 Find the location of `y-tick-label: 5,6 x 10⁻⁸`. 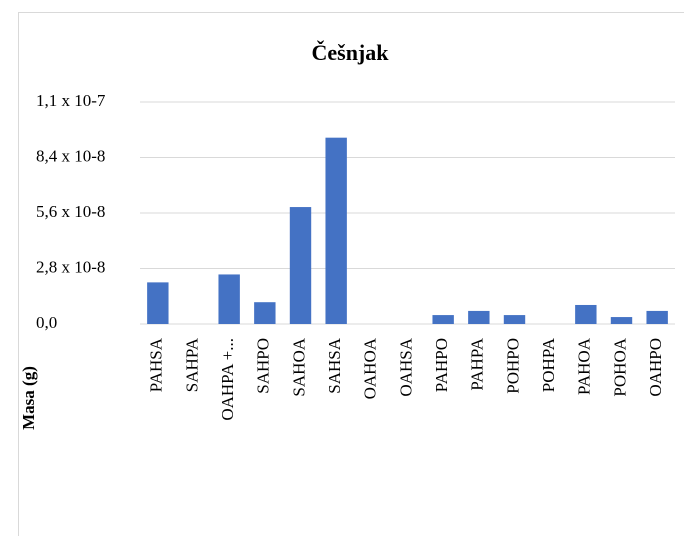

y-tick-label: 5,6 x 10⁻⁸ is located at coordinates (70, 211).